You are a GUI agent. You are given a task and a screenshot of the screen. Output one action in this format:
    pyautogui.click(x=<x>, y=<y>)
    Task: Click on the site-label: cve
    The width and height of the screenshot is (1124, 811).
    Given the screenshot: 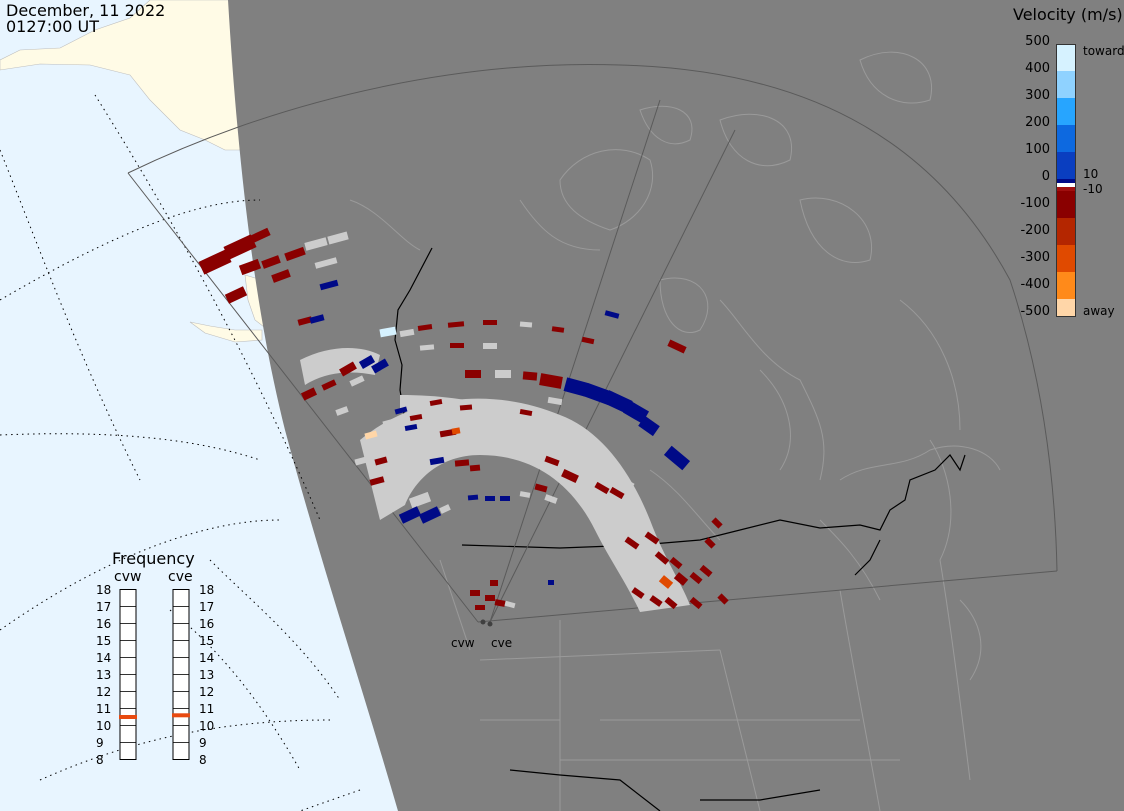 What is the action you would take?
    pyautogui.click(x=502, y=643)
    